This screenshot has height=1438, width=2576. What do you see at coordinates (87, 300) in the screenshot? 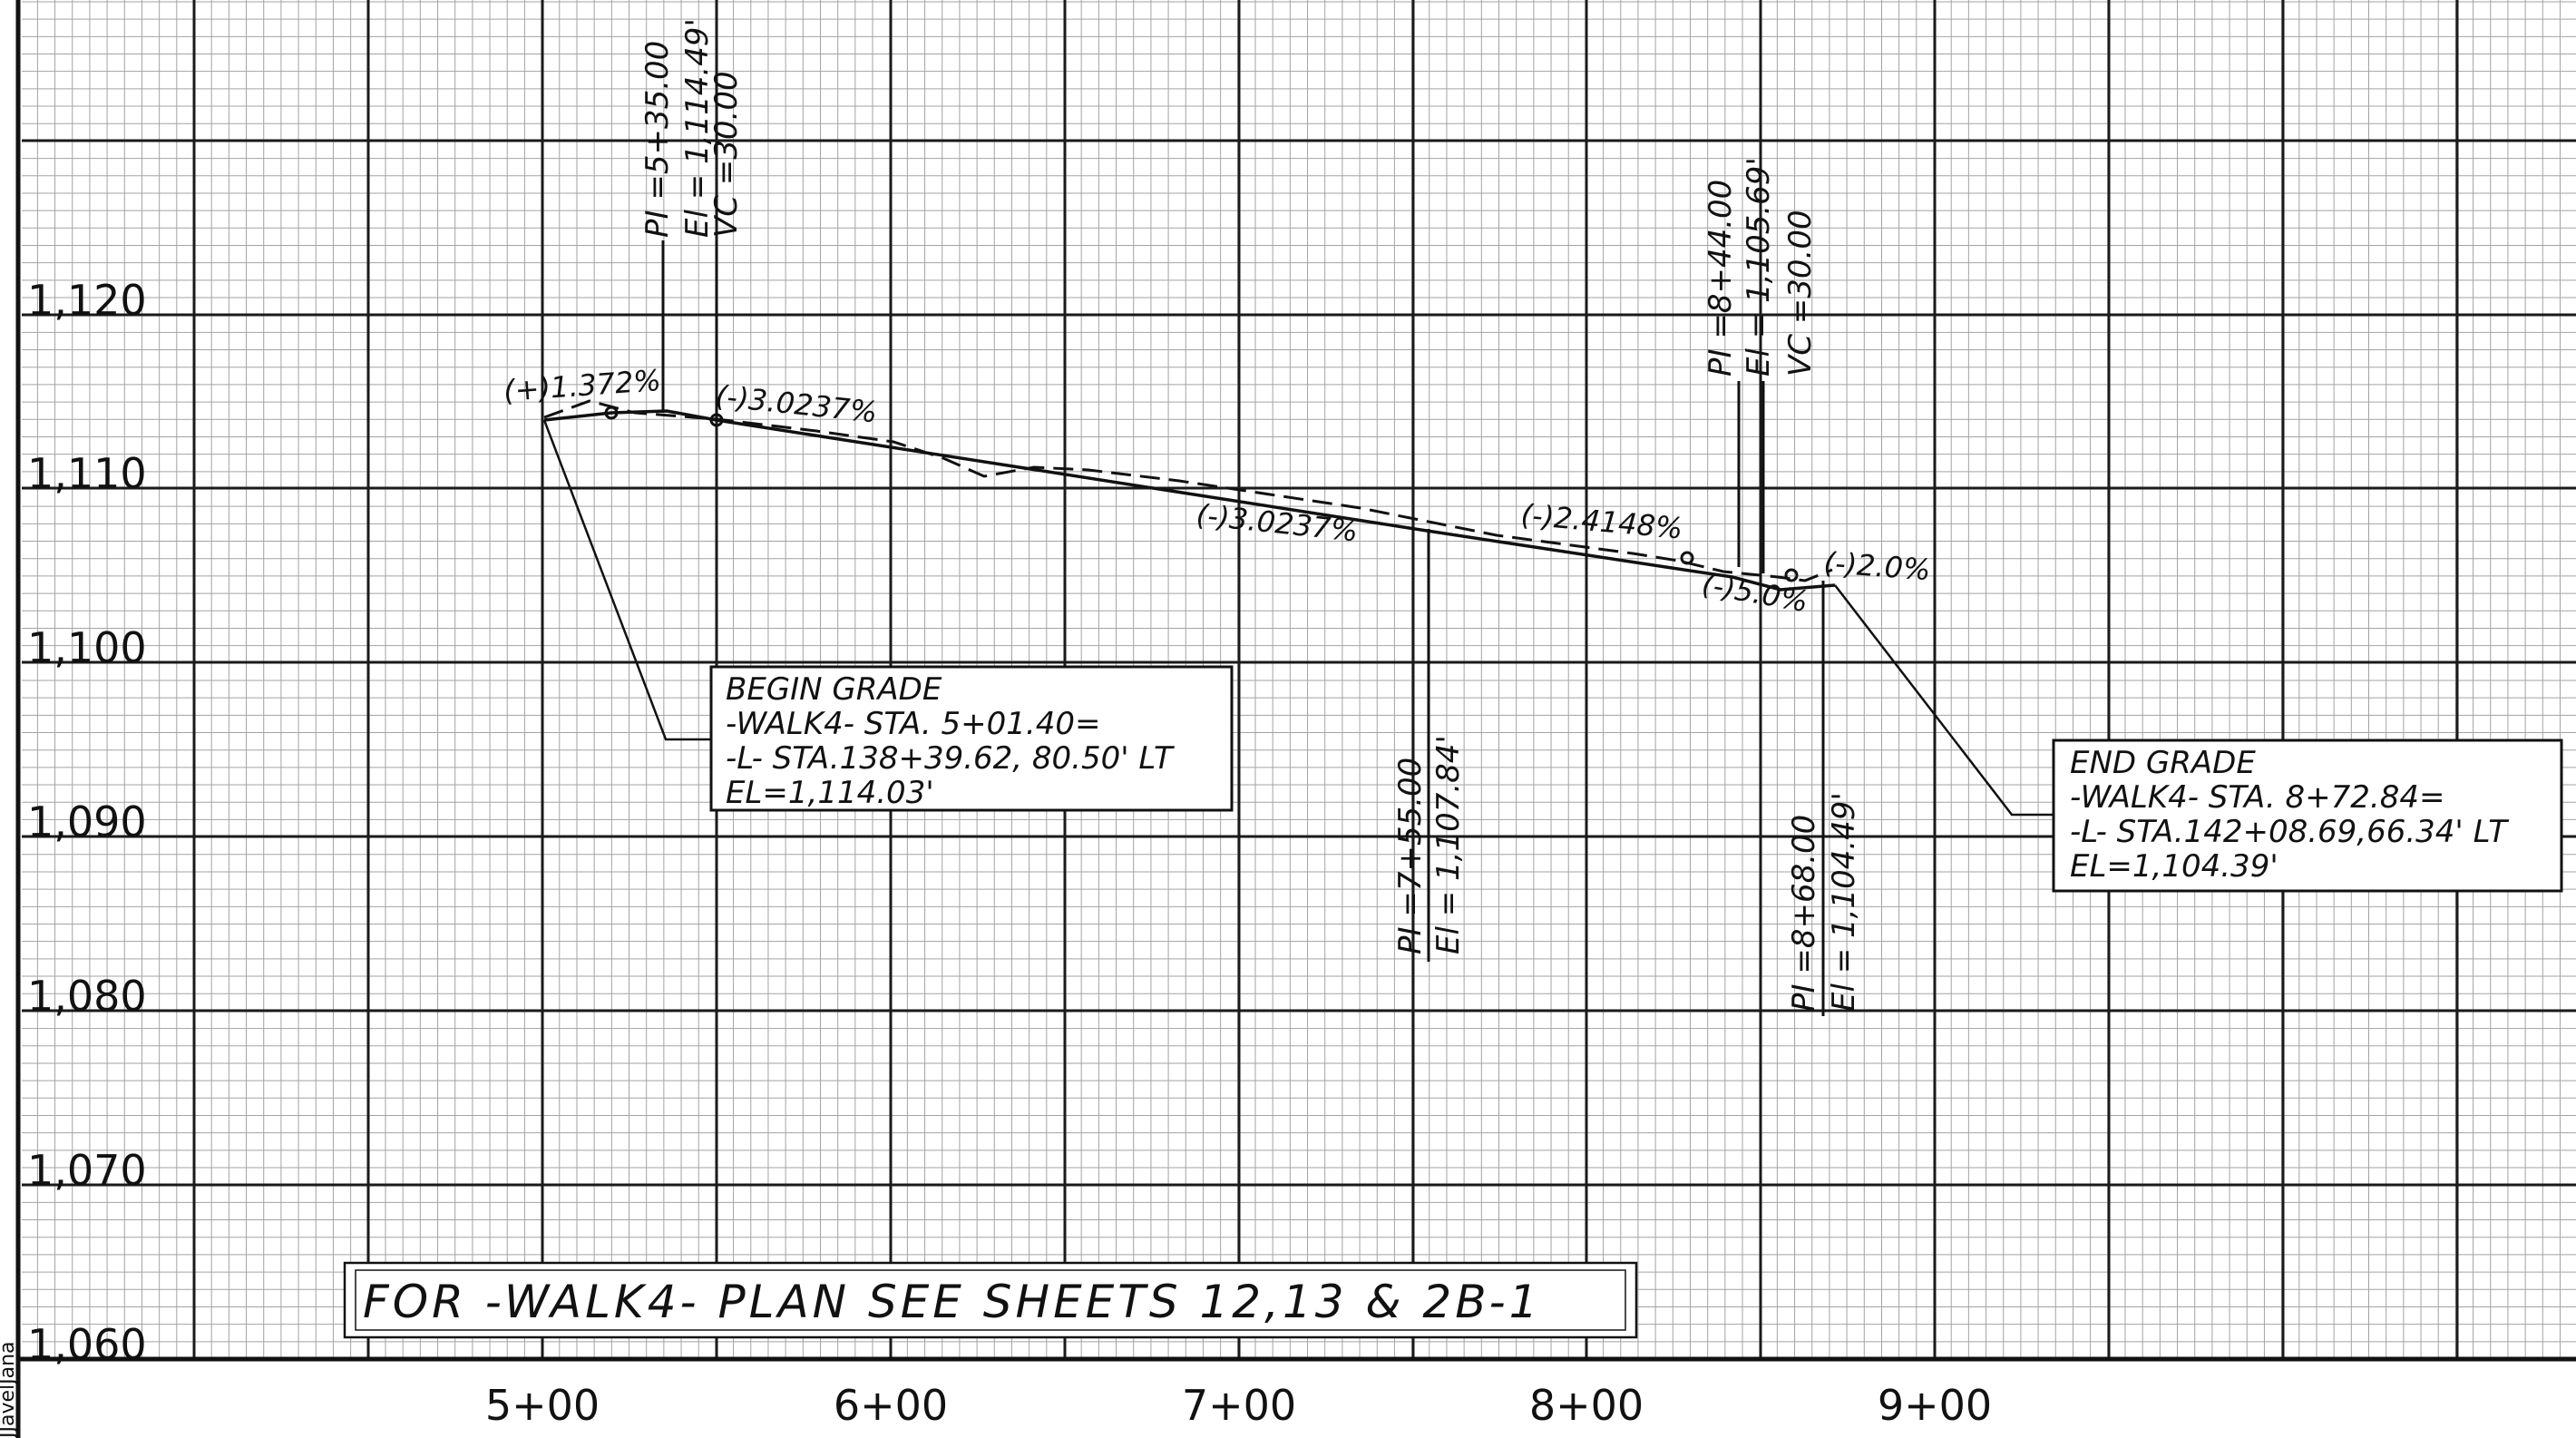
I see `elevation-label: 1,120` at bounding box center [87, 300].